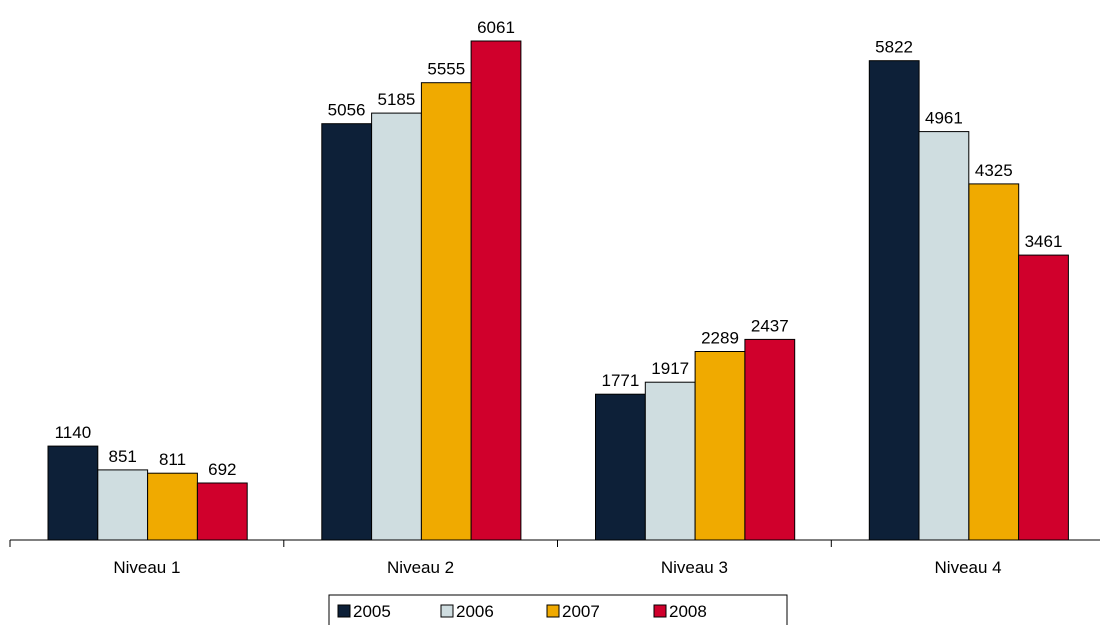 The height and width of the screenshot is (625, 1100). What do you see at coordinates (73, 432) in the screenshot?
I see `data-label: 1140` at bounding box center [73, 432].